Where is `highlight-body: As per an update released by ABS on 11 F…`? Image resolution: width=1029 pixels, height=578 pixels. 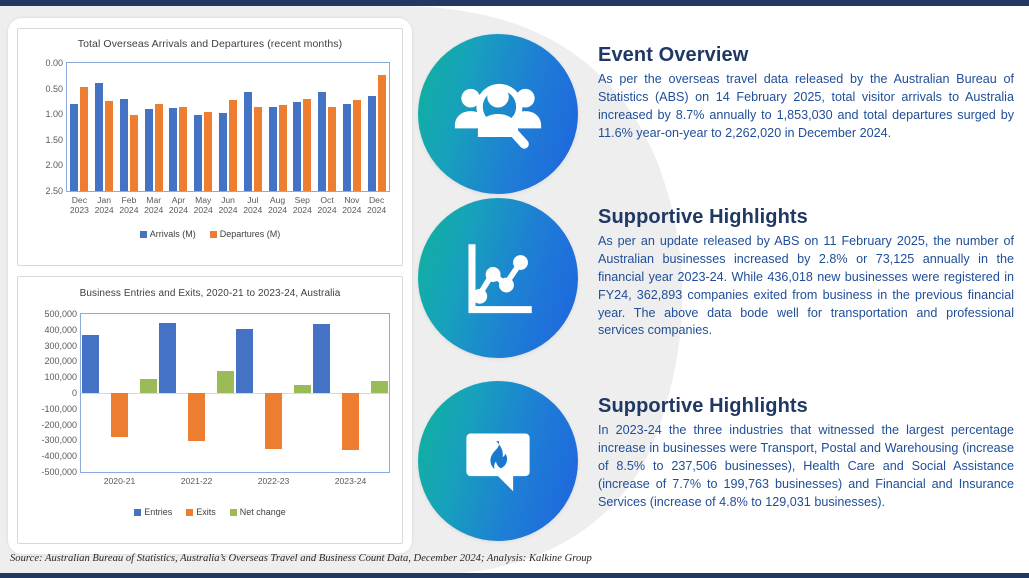
highlight-body: As per an update released by ABS on 11 F… is located at coordinates (806, 286).